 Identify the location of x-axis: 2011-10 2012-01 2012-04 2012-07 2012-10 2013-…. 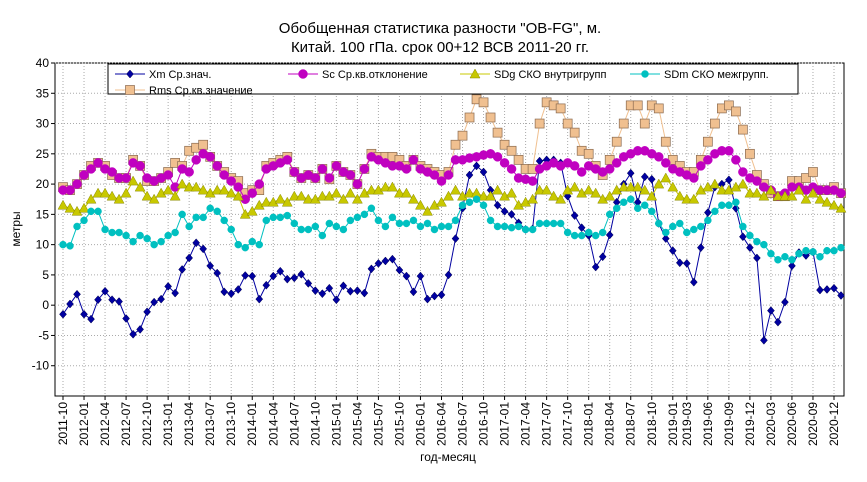
(448, 421).